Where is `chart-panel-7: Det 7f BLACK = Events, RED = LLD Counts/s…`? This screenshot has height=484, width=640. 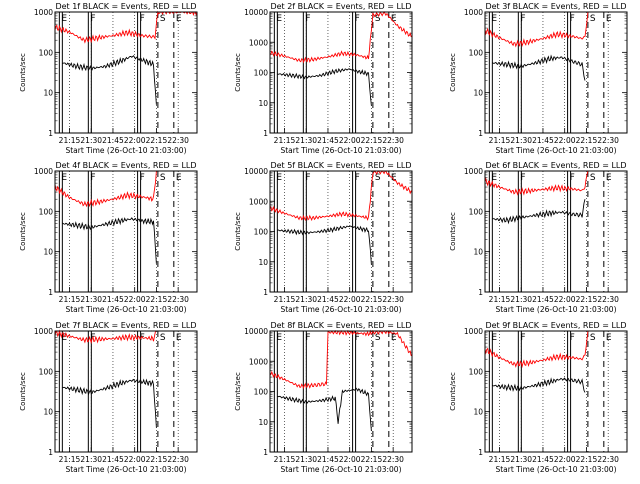
chart-panel-7: Det 7f BLACK = Events, RED = LLD Counts/s… is located at coordinates (108, 397).